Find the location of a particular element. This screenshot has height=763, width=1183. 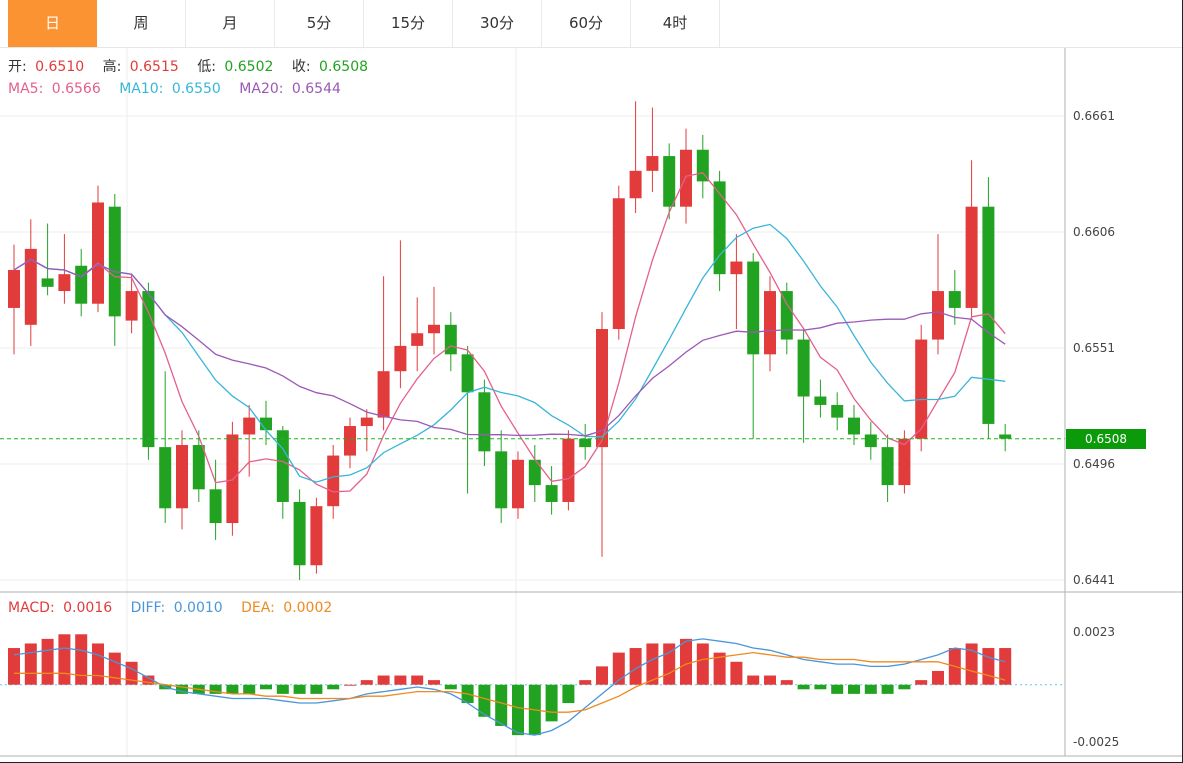

diff-value: 0.0010 is located at coordinates (198, 608).